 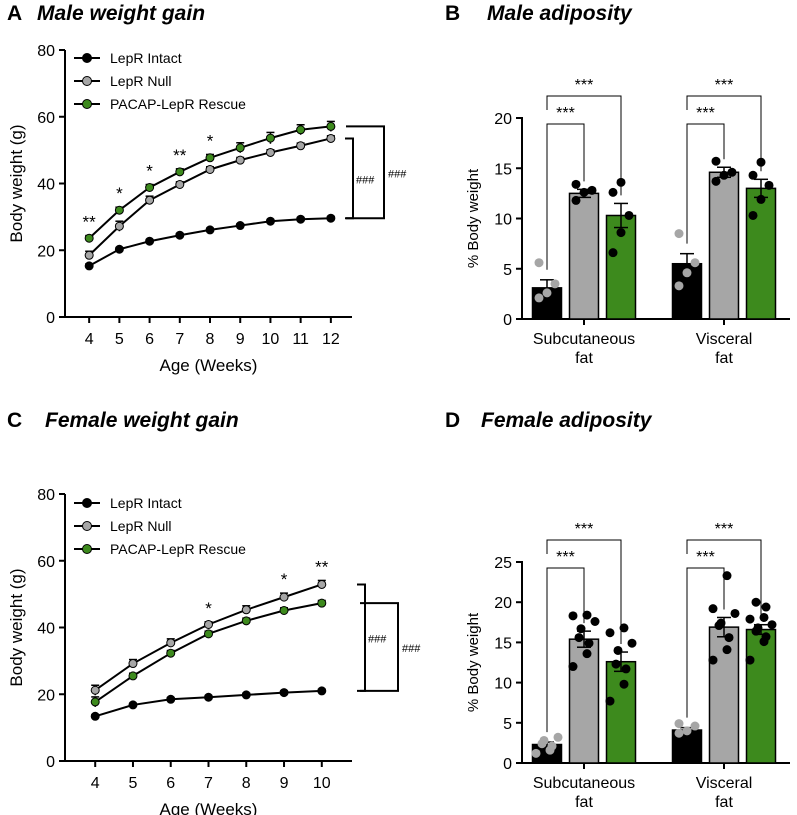 I want to click on b-y-axis-label: % Body weight, so click(x=473, y=218).